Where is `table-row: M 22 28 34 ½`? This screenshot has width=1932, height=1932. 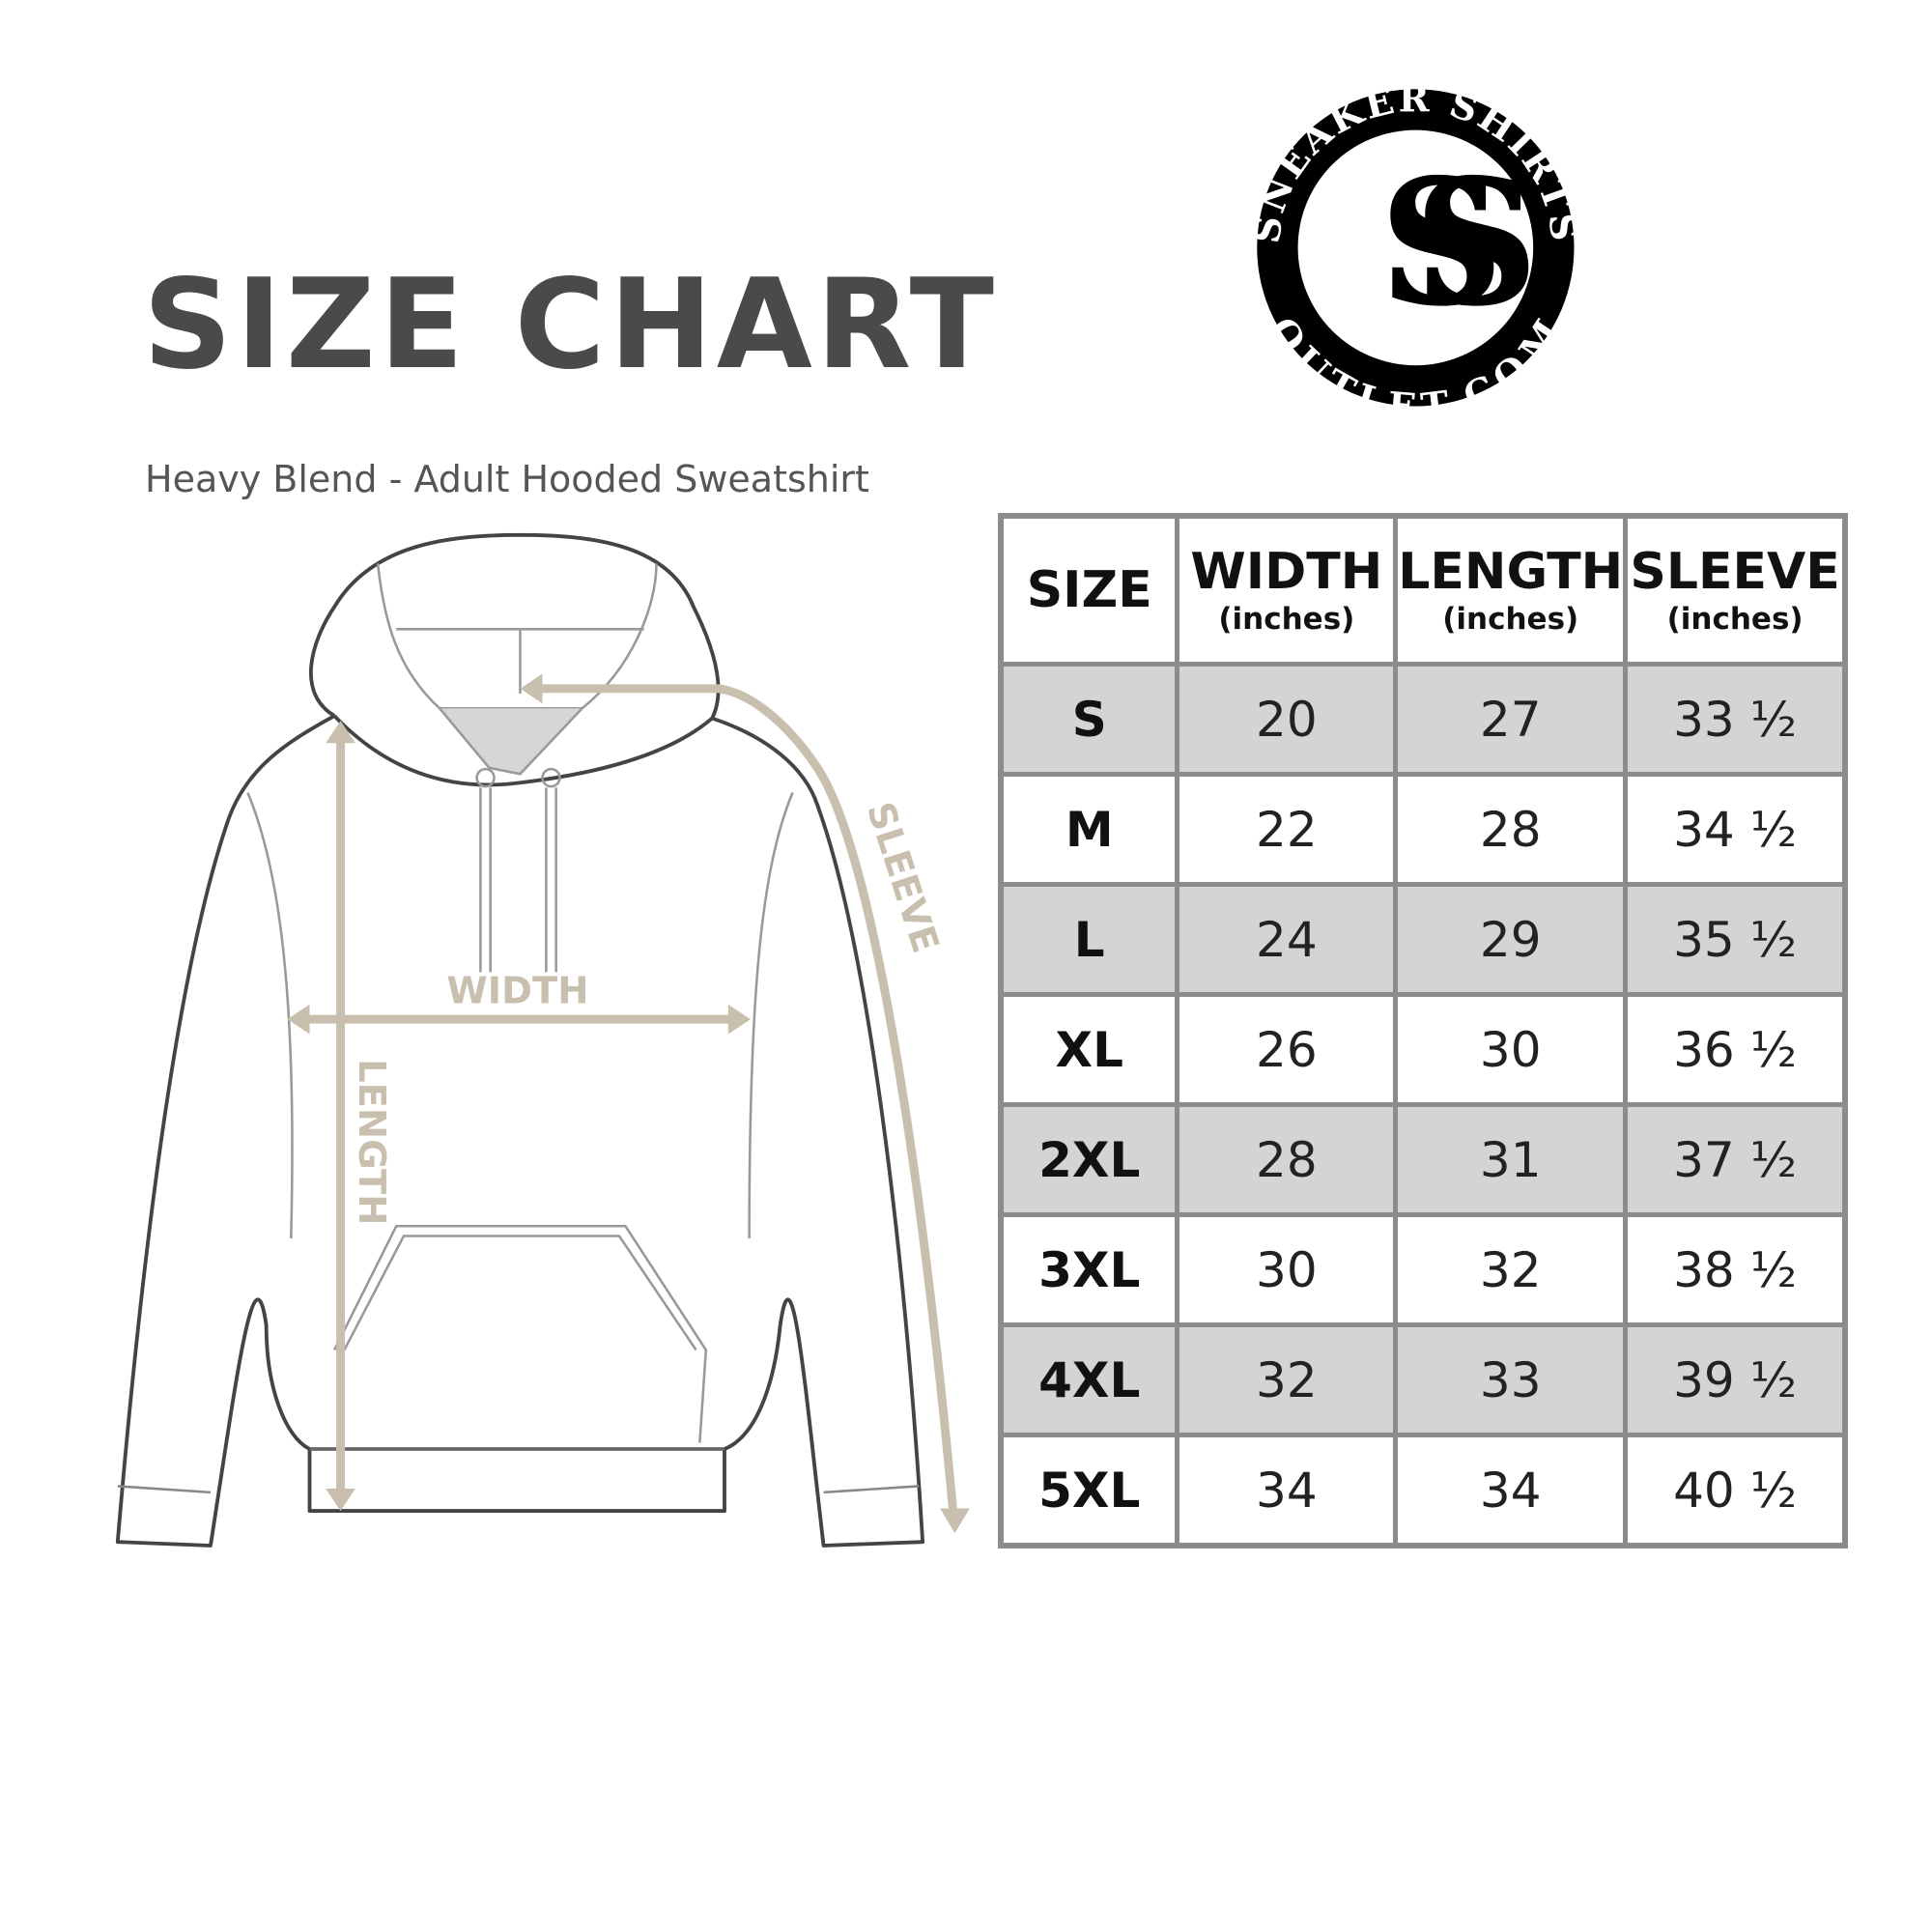
table-row: M 22 28 34 ½ is located at coordinates (1423, 829).